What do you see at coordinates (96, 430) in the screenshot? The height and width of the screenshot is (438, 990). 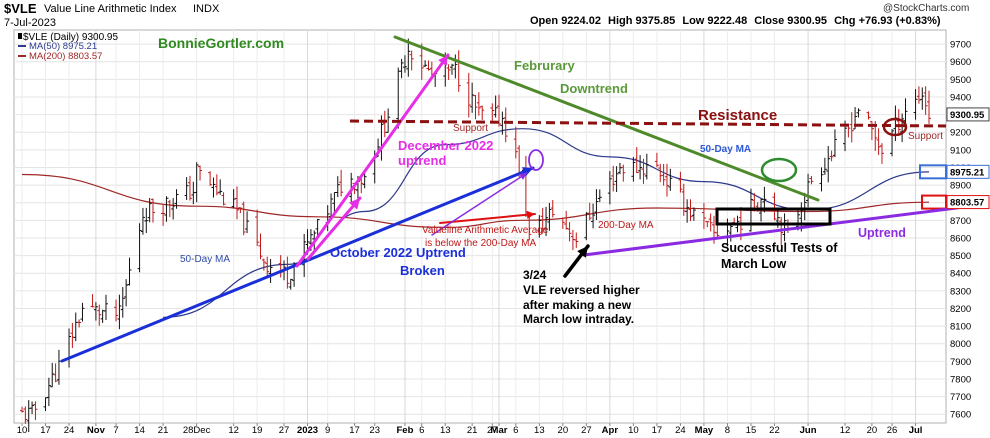 I see `x-tick-label: Nov` at bounding box center [96, 430].